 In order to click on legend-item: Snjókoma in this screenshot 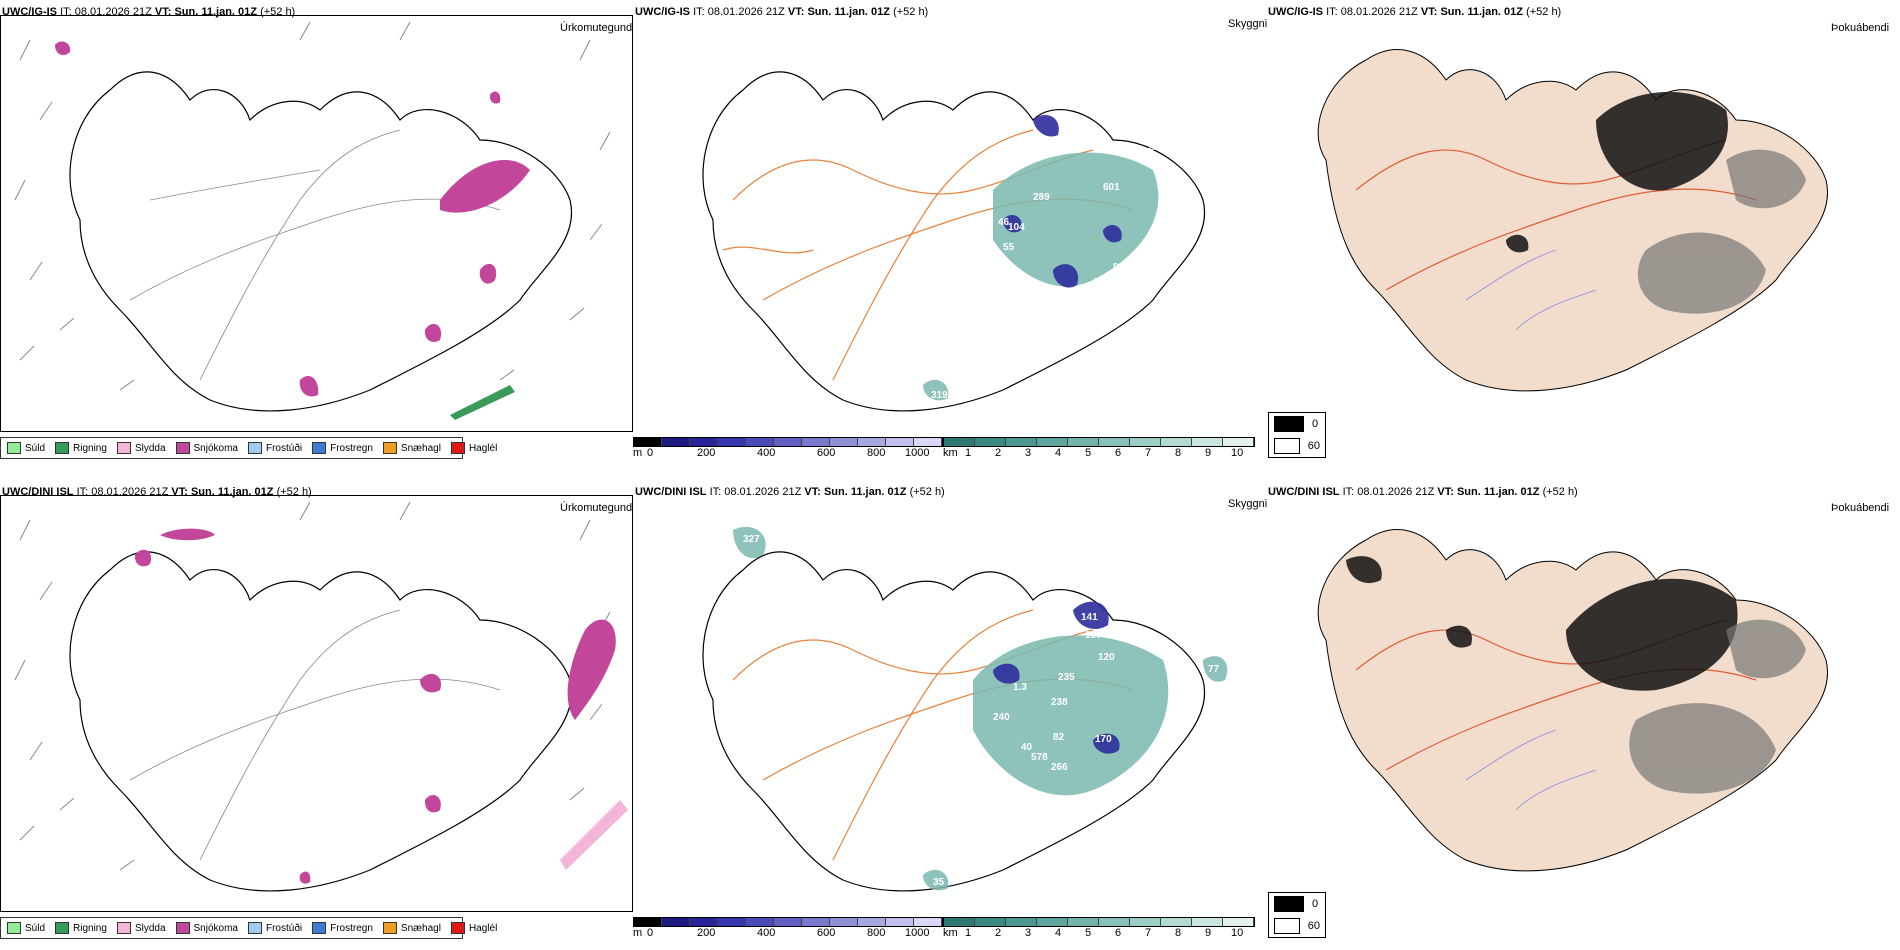, I will do `click(206, 448)`.